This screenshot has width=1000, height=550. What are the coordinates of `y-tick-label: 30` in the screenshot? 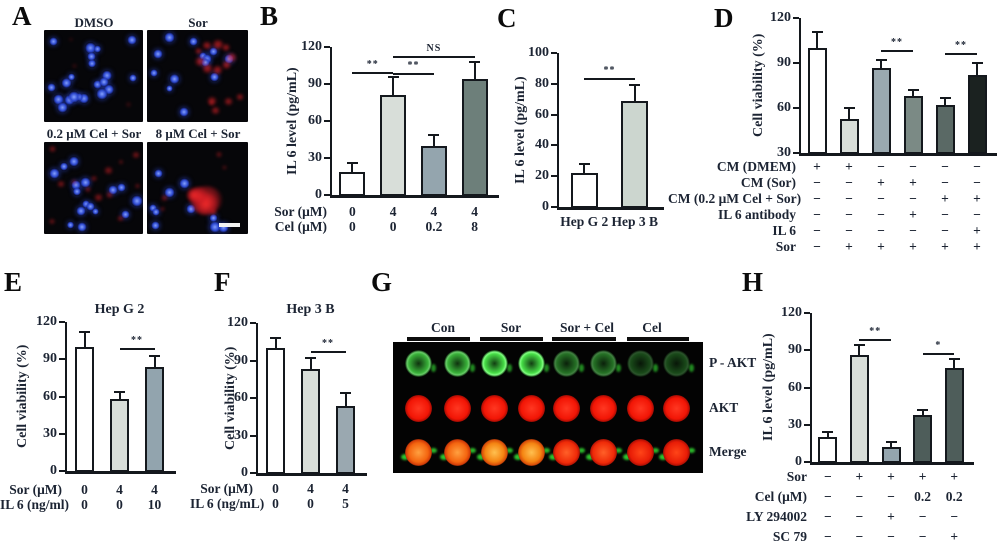 It's located at (315, 157).